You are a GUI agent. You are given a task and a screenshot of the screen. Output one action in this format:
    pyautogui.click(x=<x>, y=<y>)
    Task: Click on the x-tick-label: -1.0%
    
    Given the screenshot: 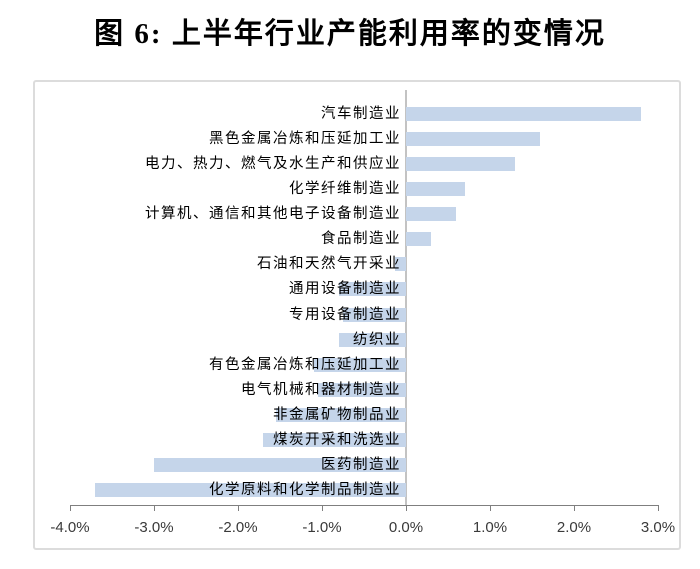 What is the action you would take?
    pyautogui.click(x=322, y=527)
    